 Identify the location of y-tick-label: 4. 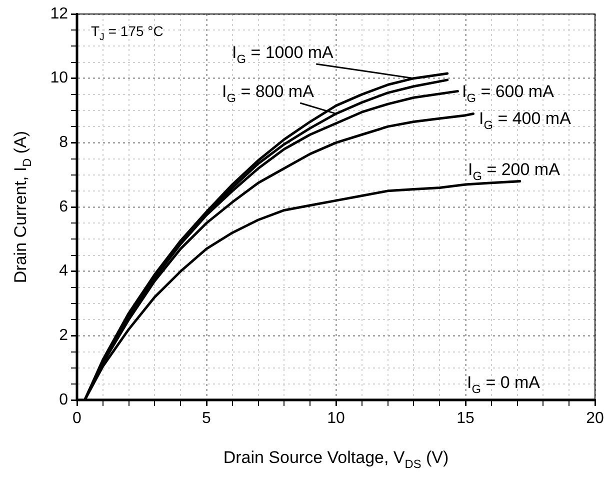
(63, 271).